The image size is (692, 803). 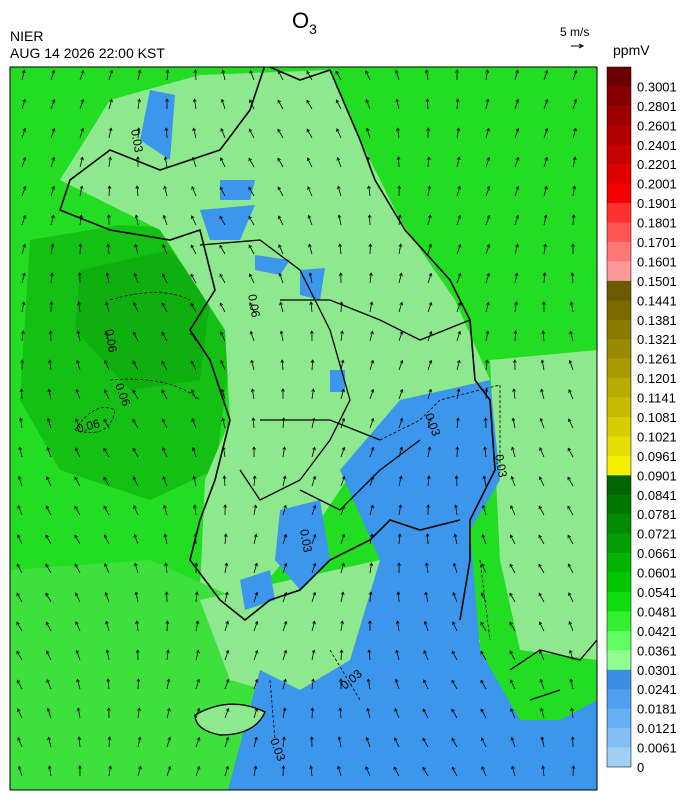 I want to click on colorbar-label: 0.0721, so click(x=657, y=534).